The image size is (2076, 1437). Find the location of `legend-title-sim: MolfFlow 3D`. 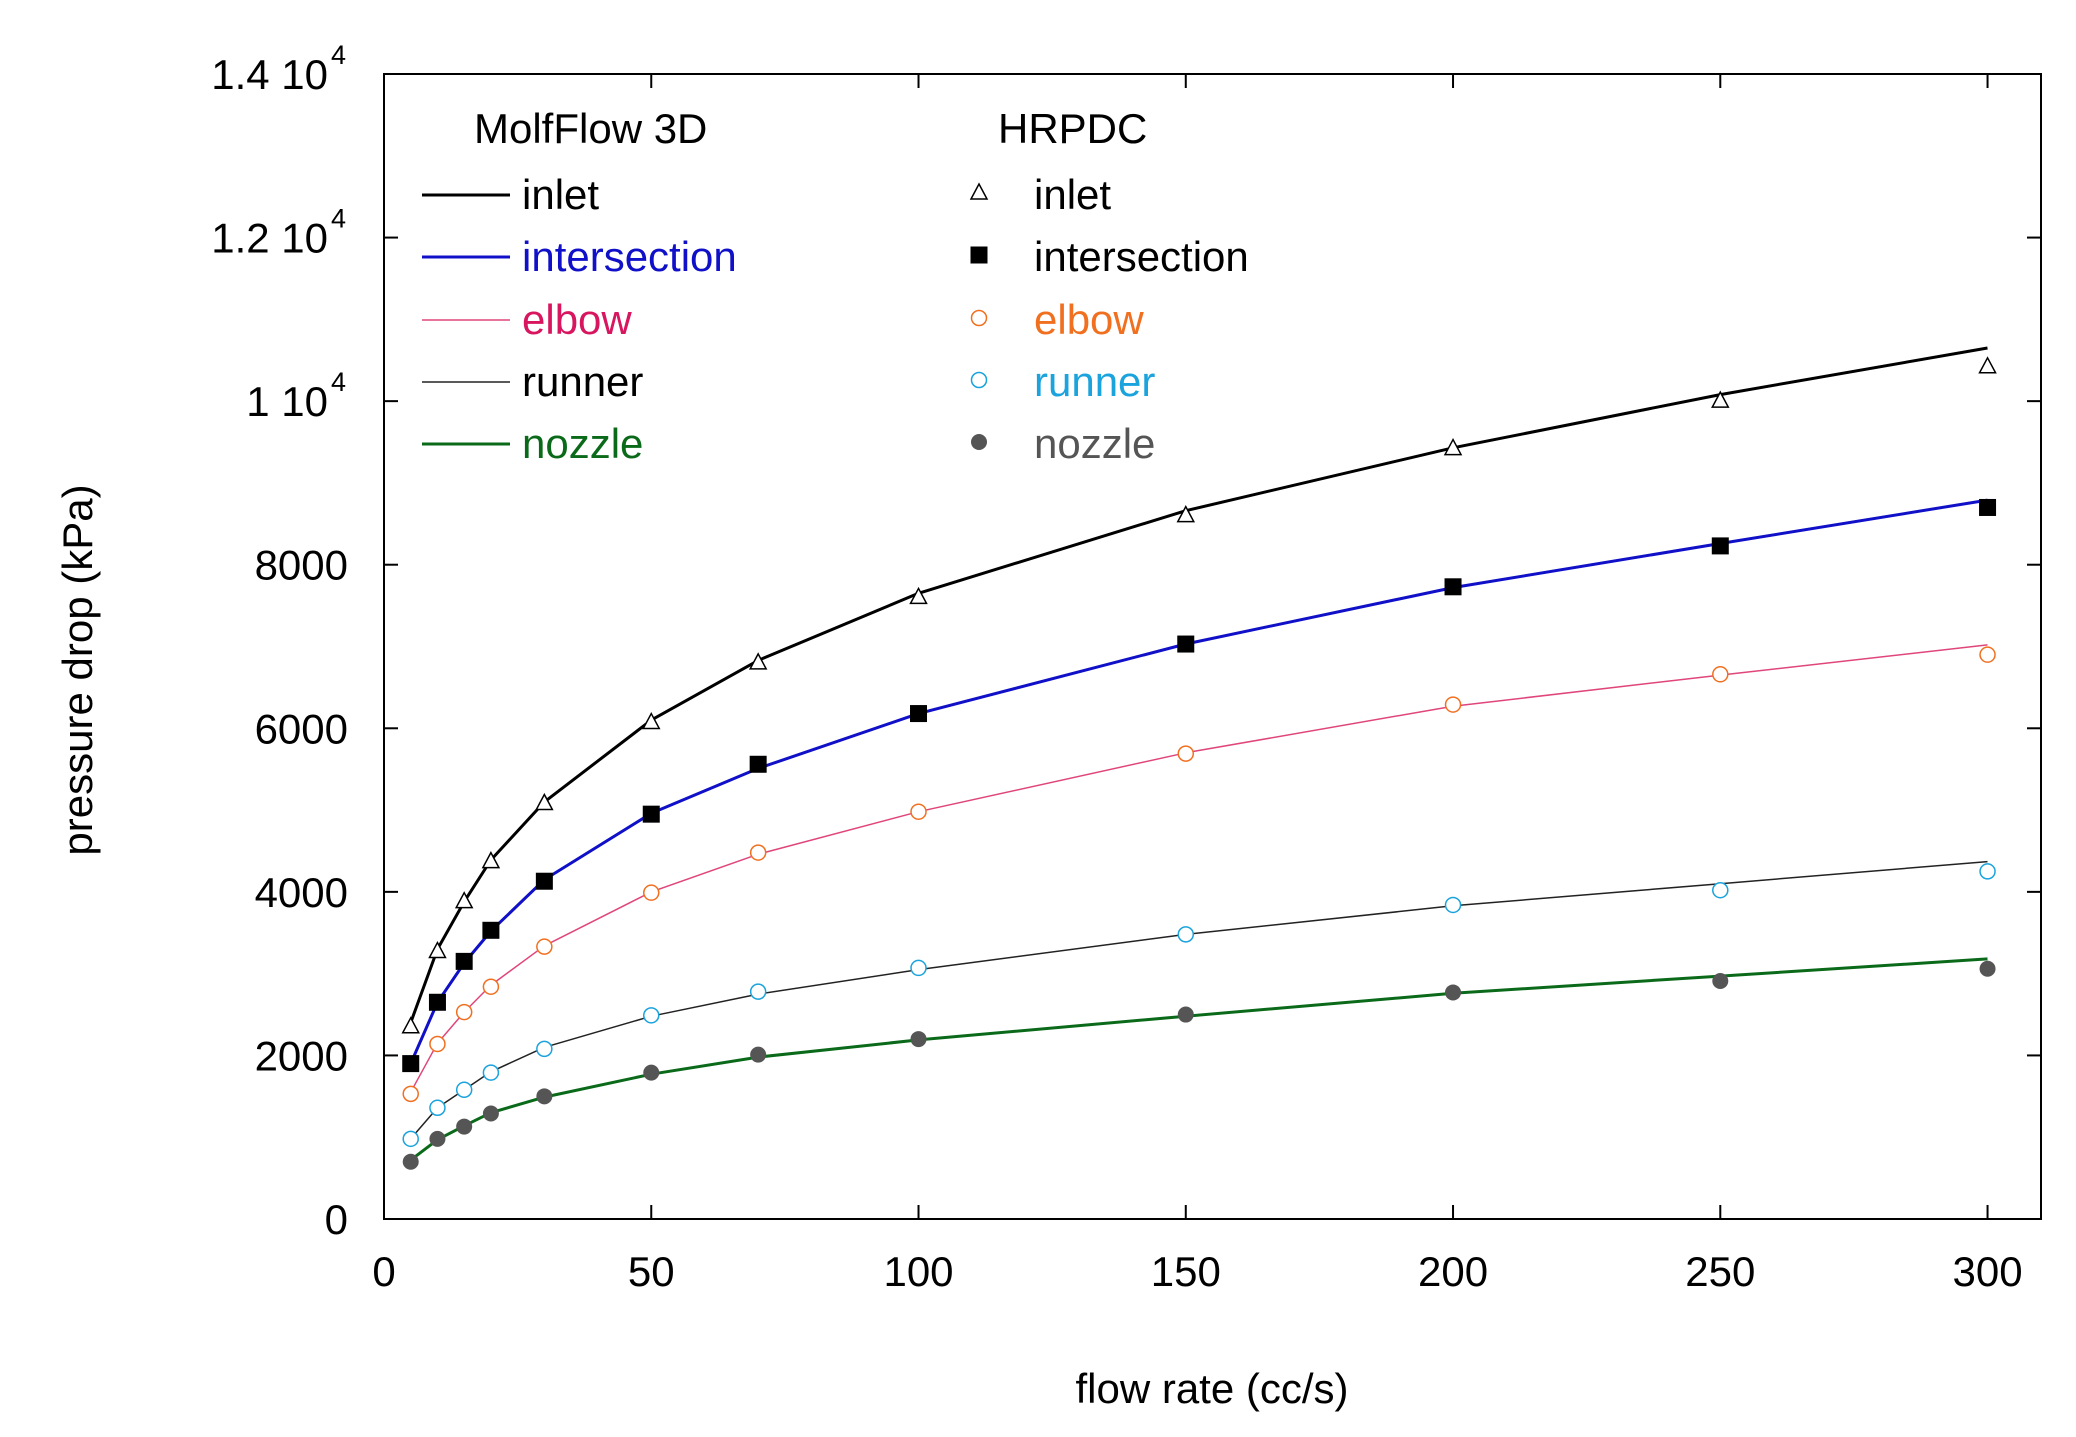

legend-title-sim: MolfFlow 3D is located at coordinates (590, 128).